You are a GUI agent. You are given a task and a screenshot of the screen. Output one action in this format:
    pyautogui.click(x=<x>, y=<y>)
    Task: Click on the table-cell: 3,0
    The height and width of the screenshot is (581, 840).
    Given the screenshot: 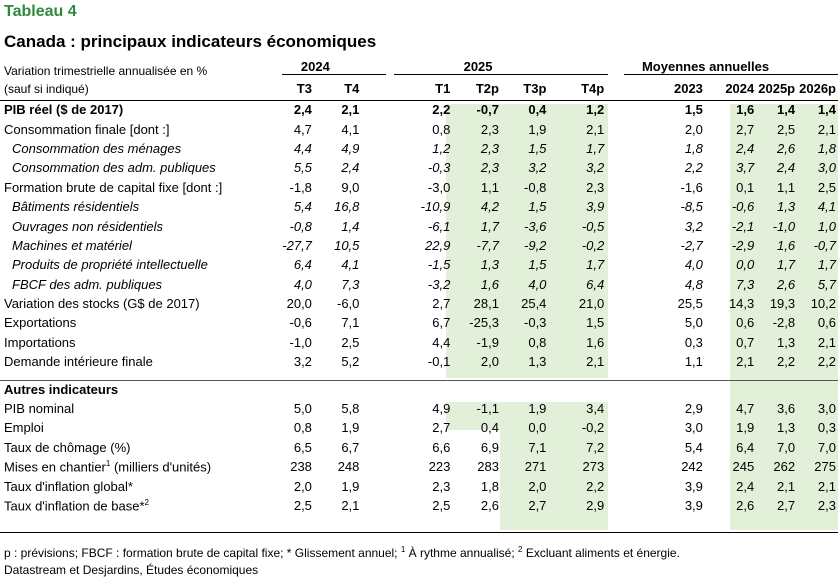 What is the action you would take?
    pyautogui.click(x=826, y=168)
    